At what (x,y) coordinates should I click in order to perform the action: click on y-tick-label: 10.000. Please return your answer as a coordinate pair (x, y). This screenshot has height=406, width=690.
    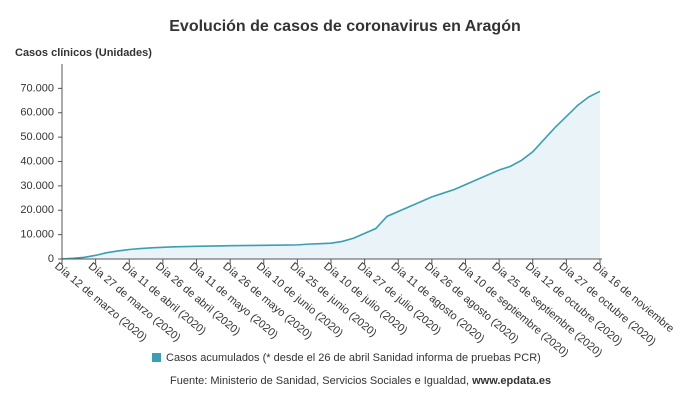
    Looking at the image, I should click on (37, 235).